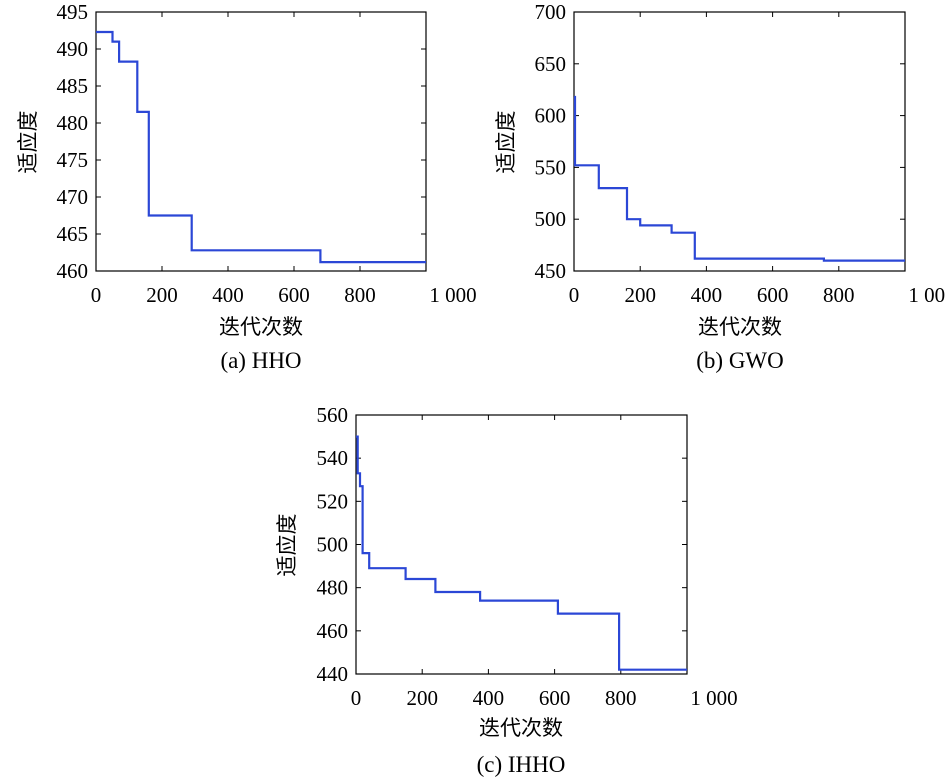 The height and width of the screenshot is (783, 945). What do you see at coordinates (739, 178) in the screenshot?
I see `series-line-gwo` at bounding box center [739, 178].